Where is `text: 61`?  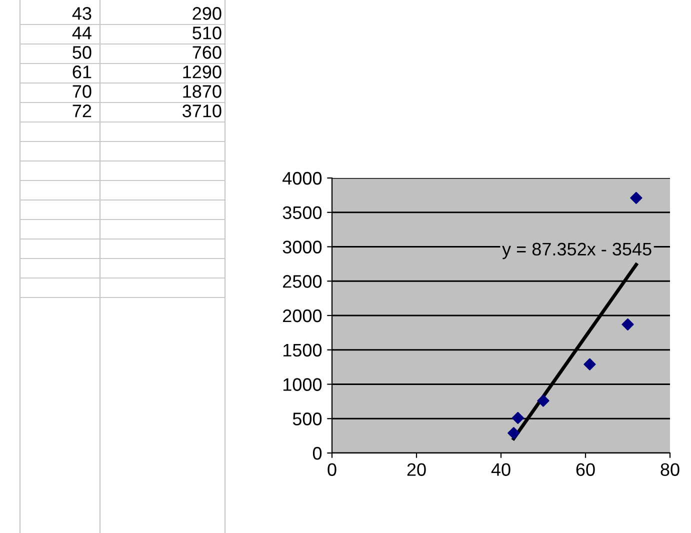
text: 61 is located at coordinates (82, 72).